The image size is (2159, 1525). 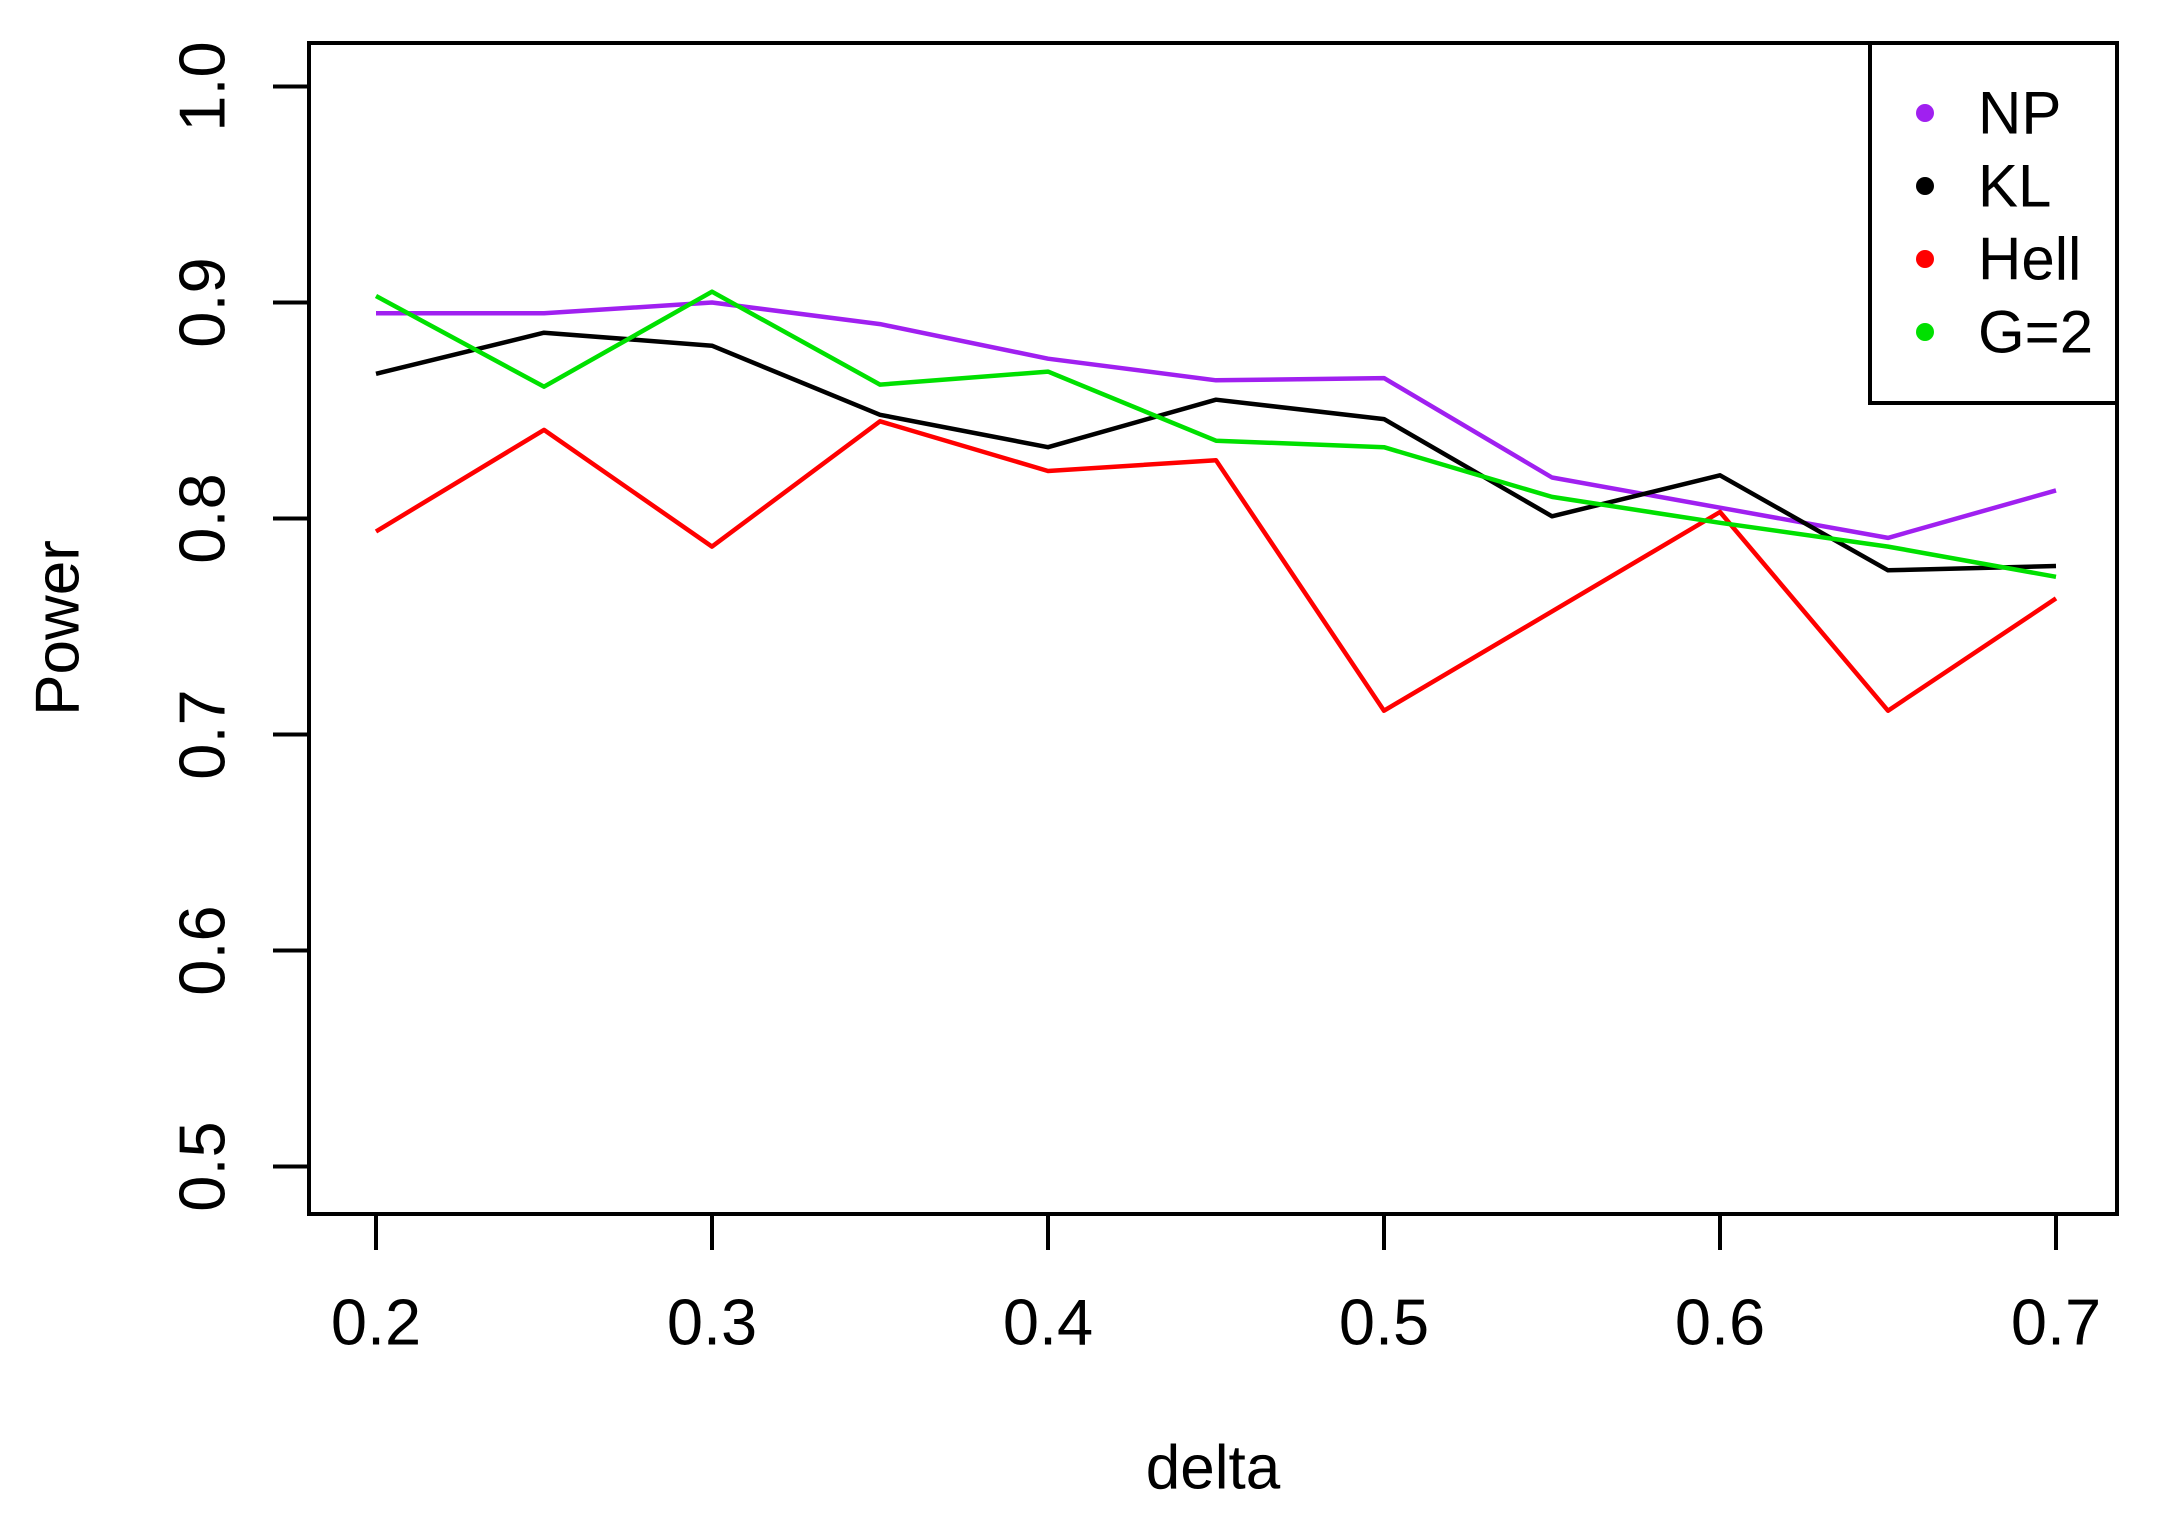 What do you see at coordinates (1216, 420) in the screenshot?
I see `series-line-NP` at bounding box center [1216, 420].